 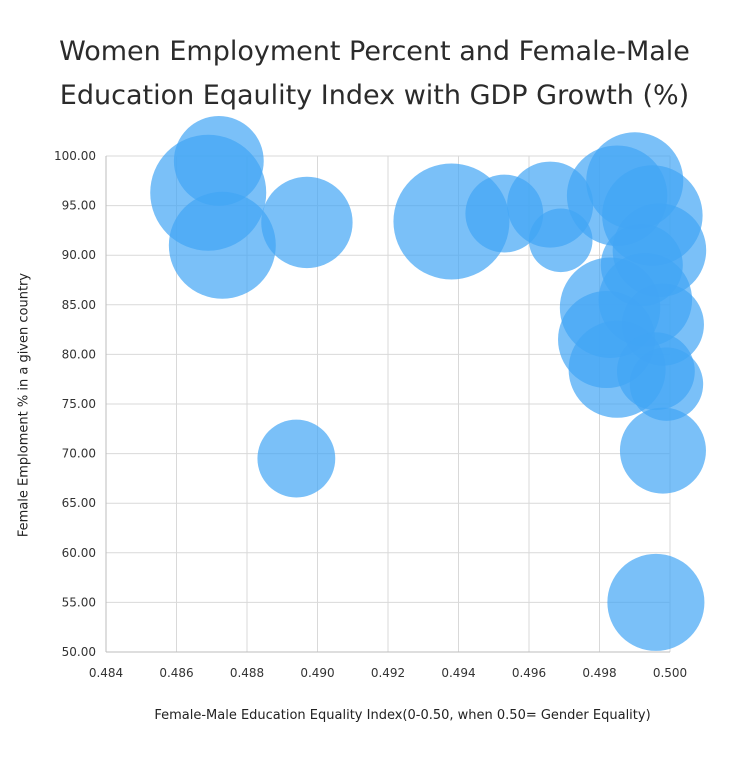 What do you see at coordinates (24, 405) in the screenshot?
I see `y-axis-label: Female Emploment % in a given country` at bounding box center [24, 405].